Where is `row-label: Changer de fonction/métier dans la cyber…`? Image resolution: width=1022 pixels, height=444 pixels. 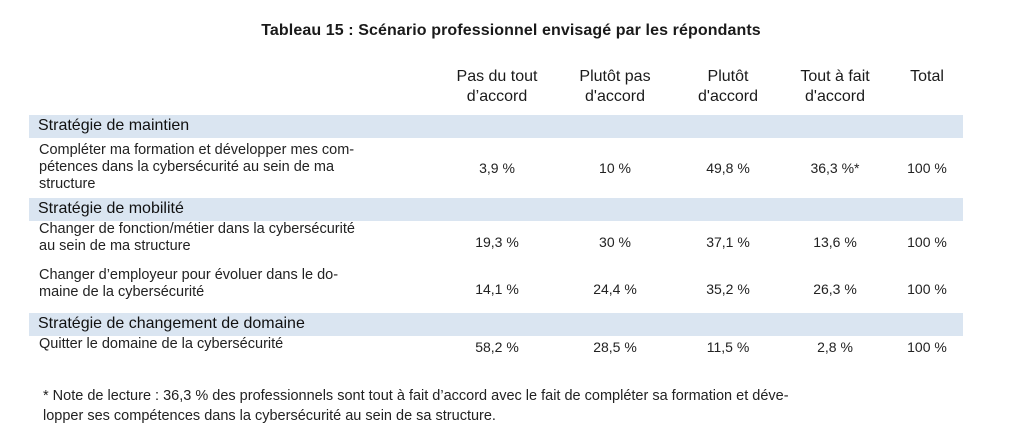 row-label: Changer de fonction/métier dans la cyber… is located at coordinates (236, 238).